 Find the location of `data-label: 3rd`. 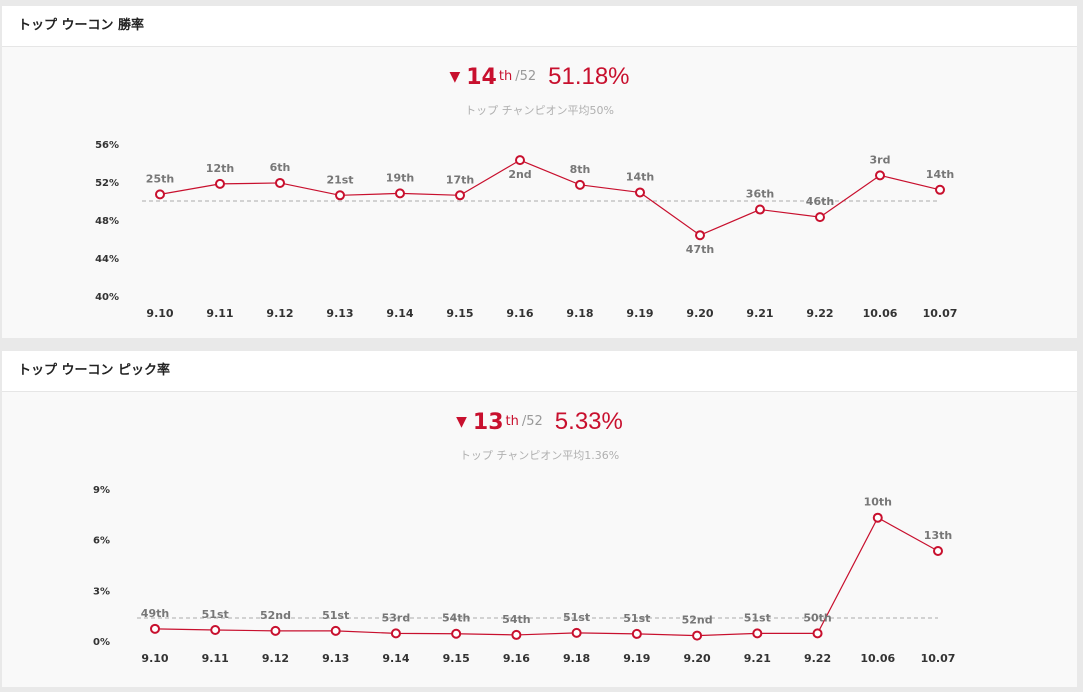

data-label: 3rd is located at coordinates (880, 159).